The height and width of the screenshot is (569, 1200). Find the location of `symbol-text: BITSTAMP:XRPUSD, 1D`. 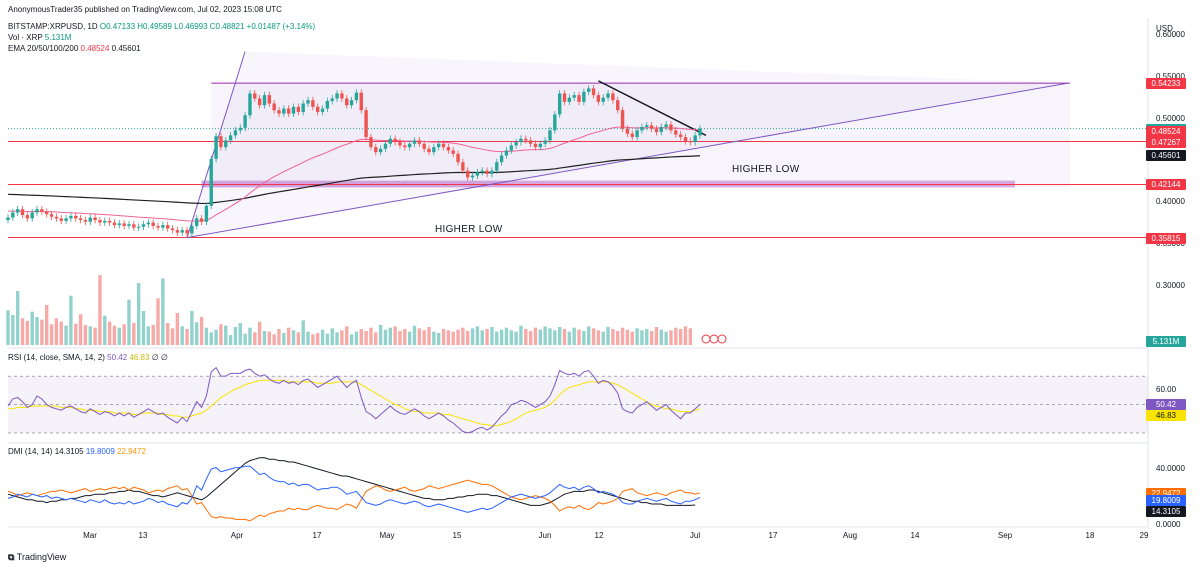

symbol-text: BITSTAMP:XRPUSD, 1D is located at coordinates (53, 26).